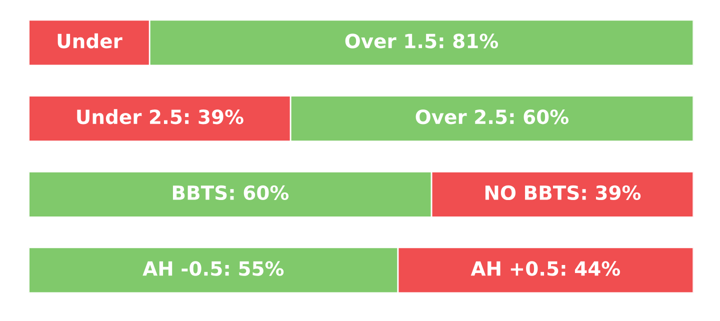  I want to click on data-label: AH -0.5: 55%, so click(213, 268).